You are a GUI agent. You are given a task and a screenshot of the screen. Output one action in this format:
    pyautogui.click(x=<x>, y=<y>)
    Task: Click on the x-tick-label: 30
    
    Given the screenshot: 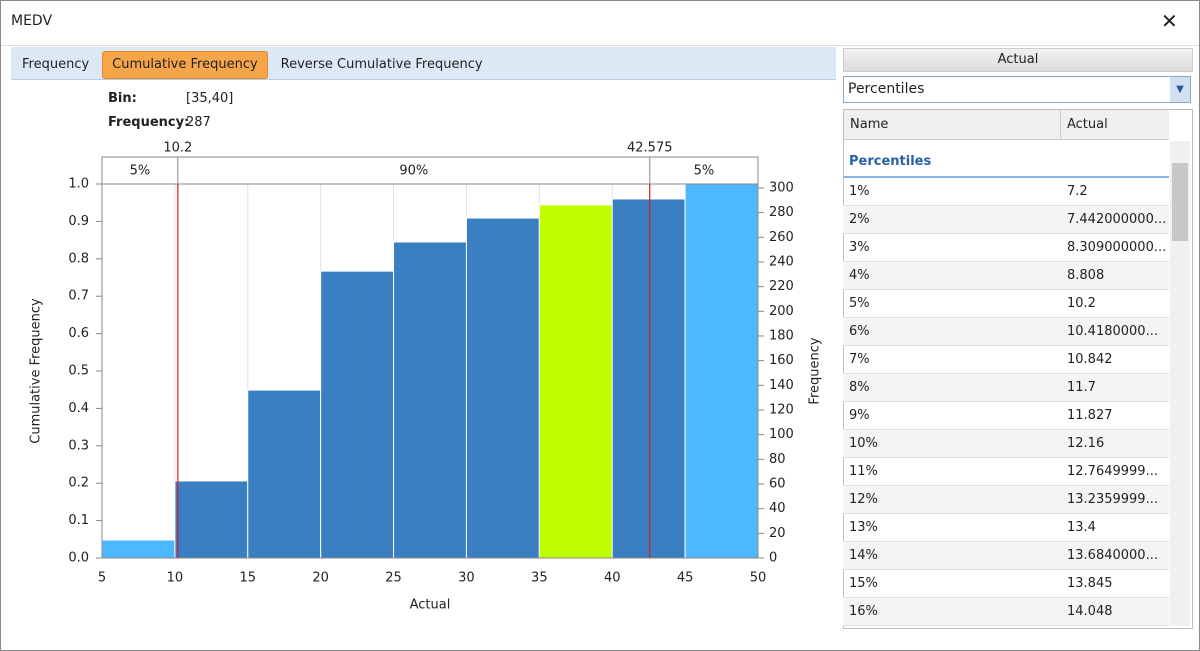 What is the action you would take?
    pyautogui.click(x=466, y=578)
    